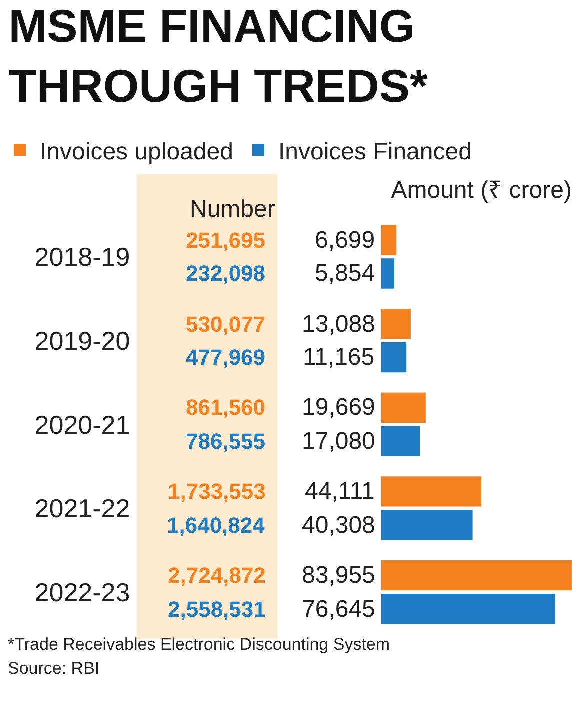  What do you see at coordinates (217, 609) in the screenshot?
I see `text: 2,558,531` at bounding box center [217, 609].